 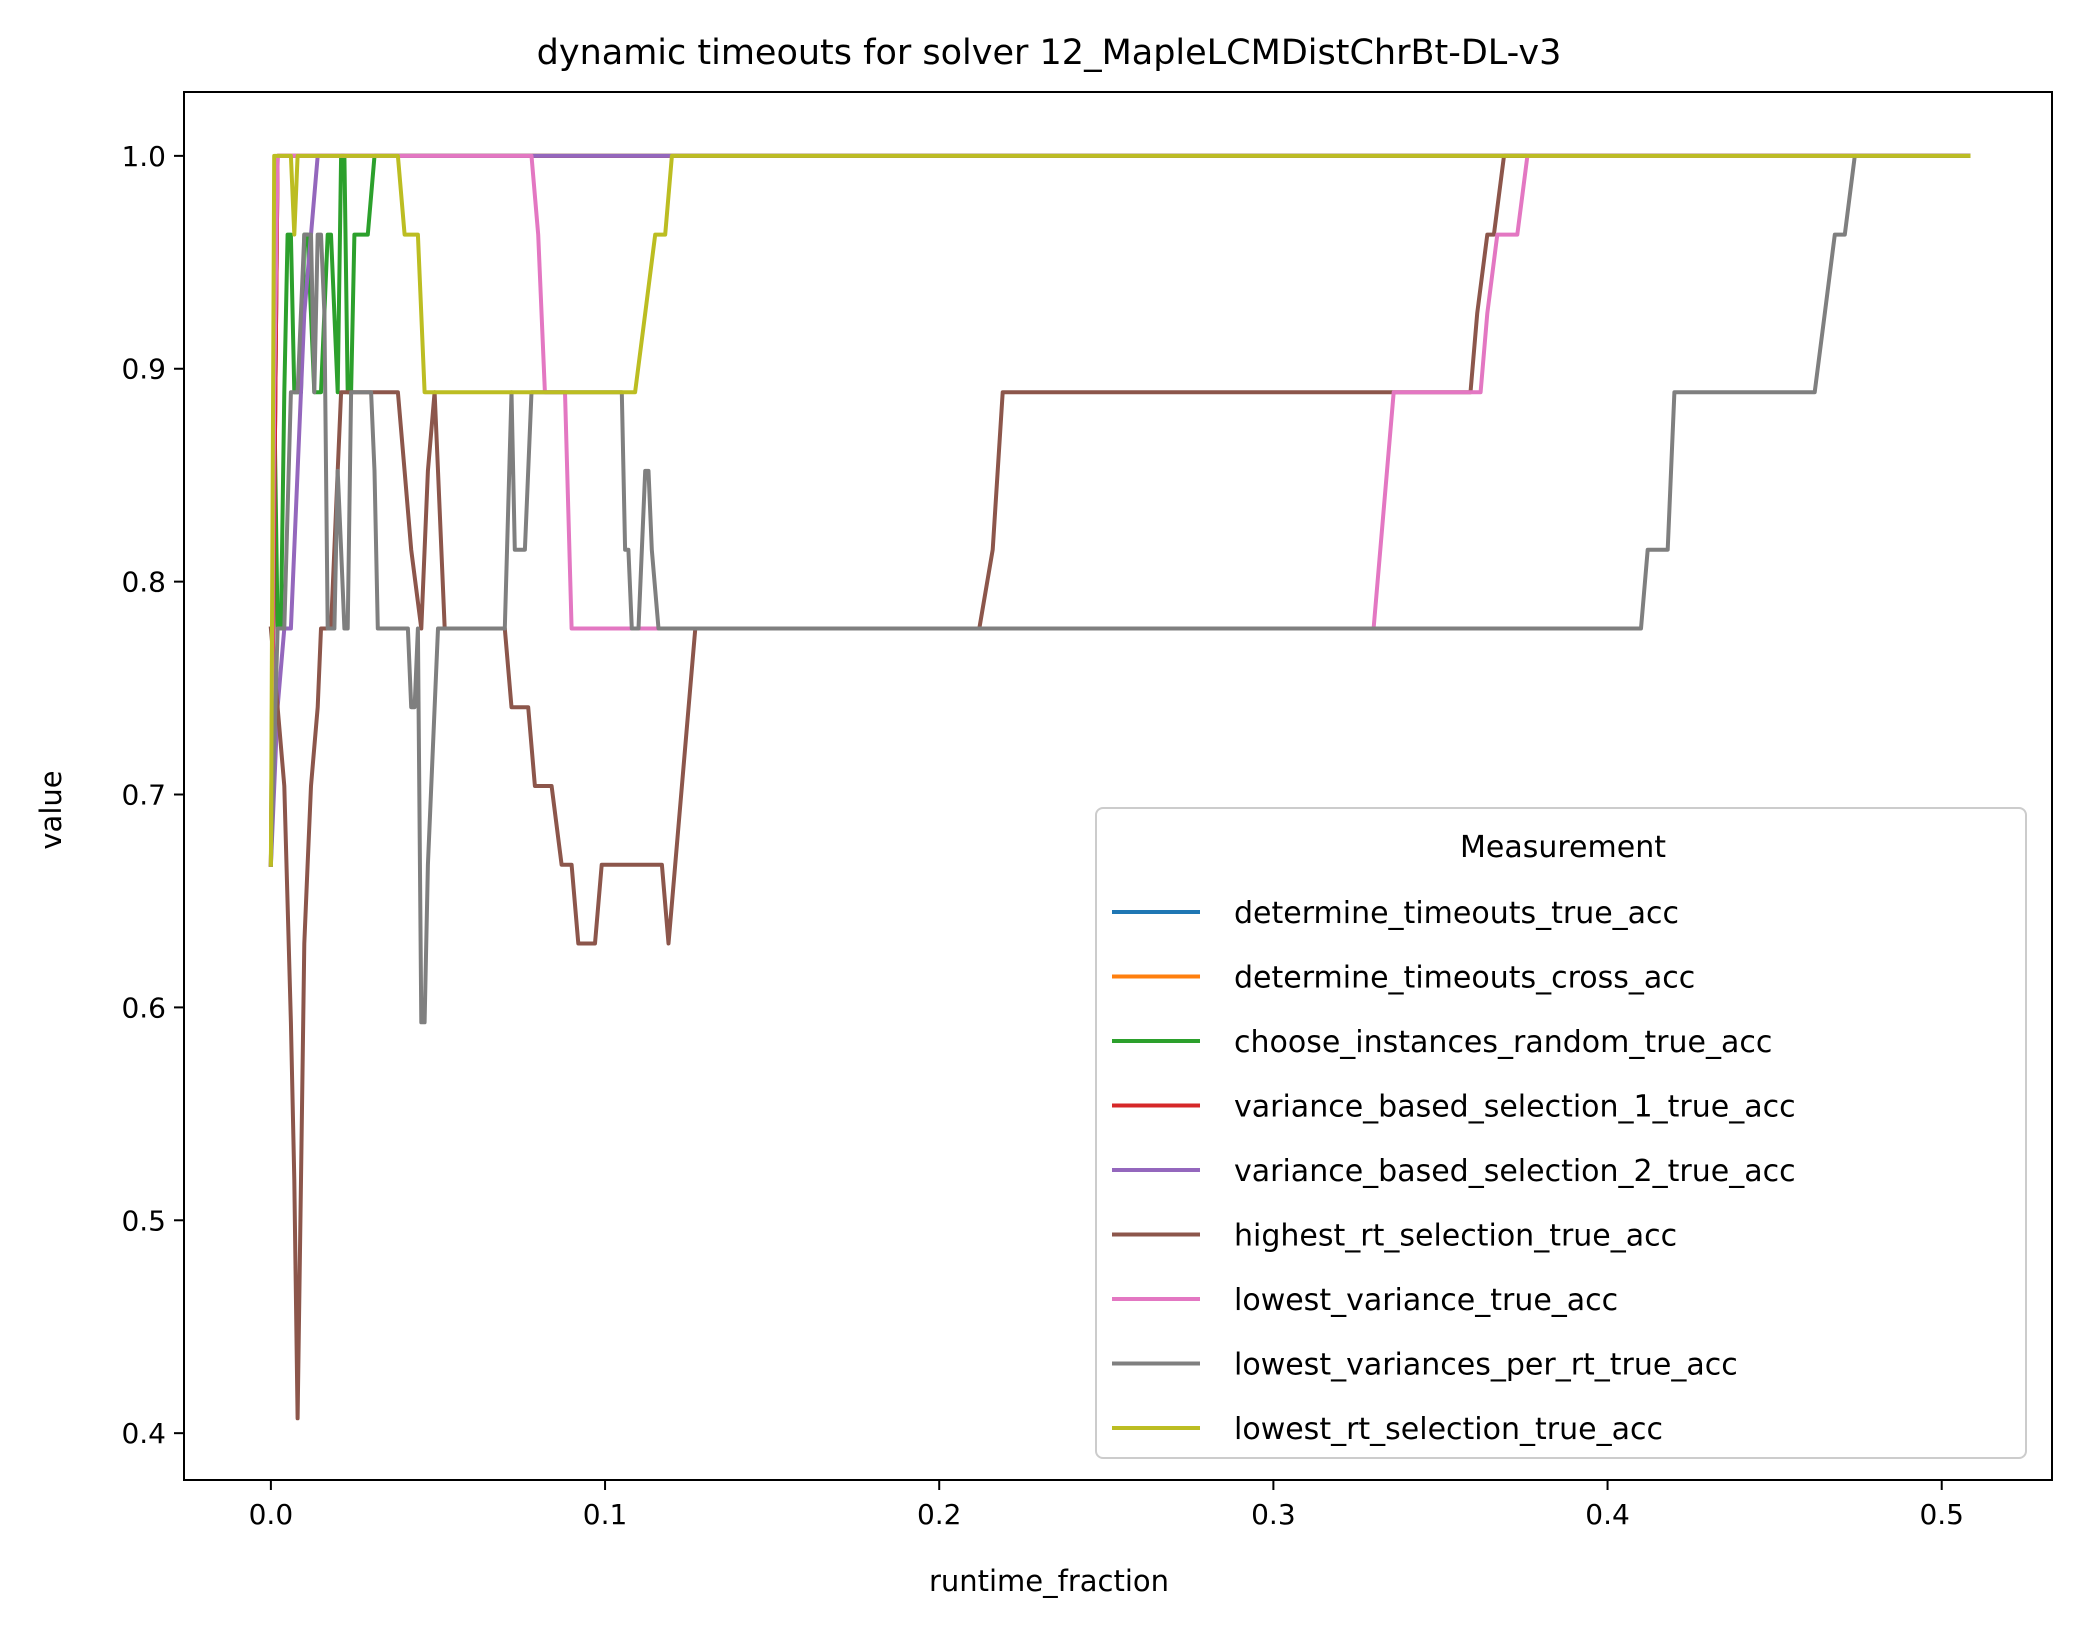 I want to click on legend-label-choose_instances_random_true_acc: choose_instances_random_true_acc, so click(x=1503, y=1042).